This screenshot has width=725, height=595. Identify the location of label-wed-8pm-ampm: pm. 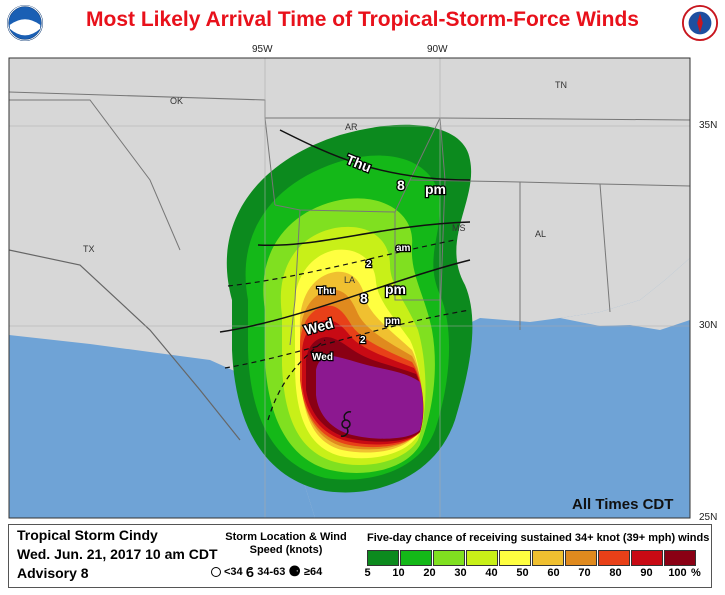
(395, 289).